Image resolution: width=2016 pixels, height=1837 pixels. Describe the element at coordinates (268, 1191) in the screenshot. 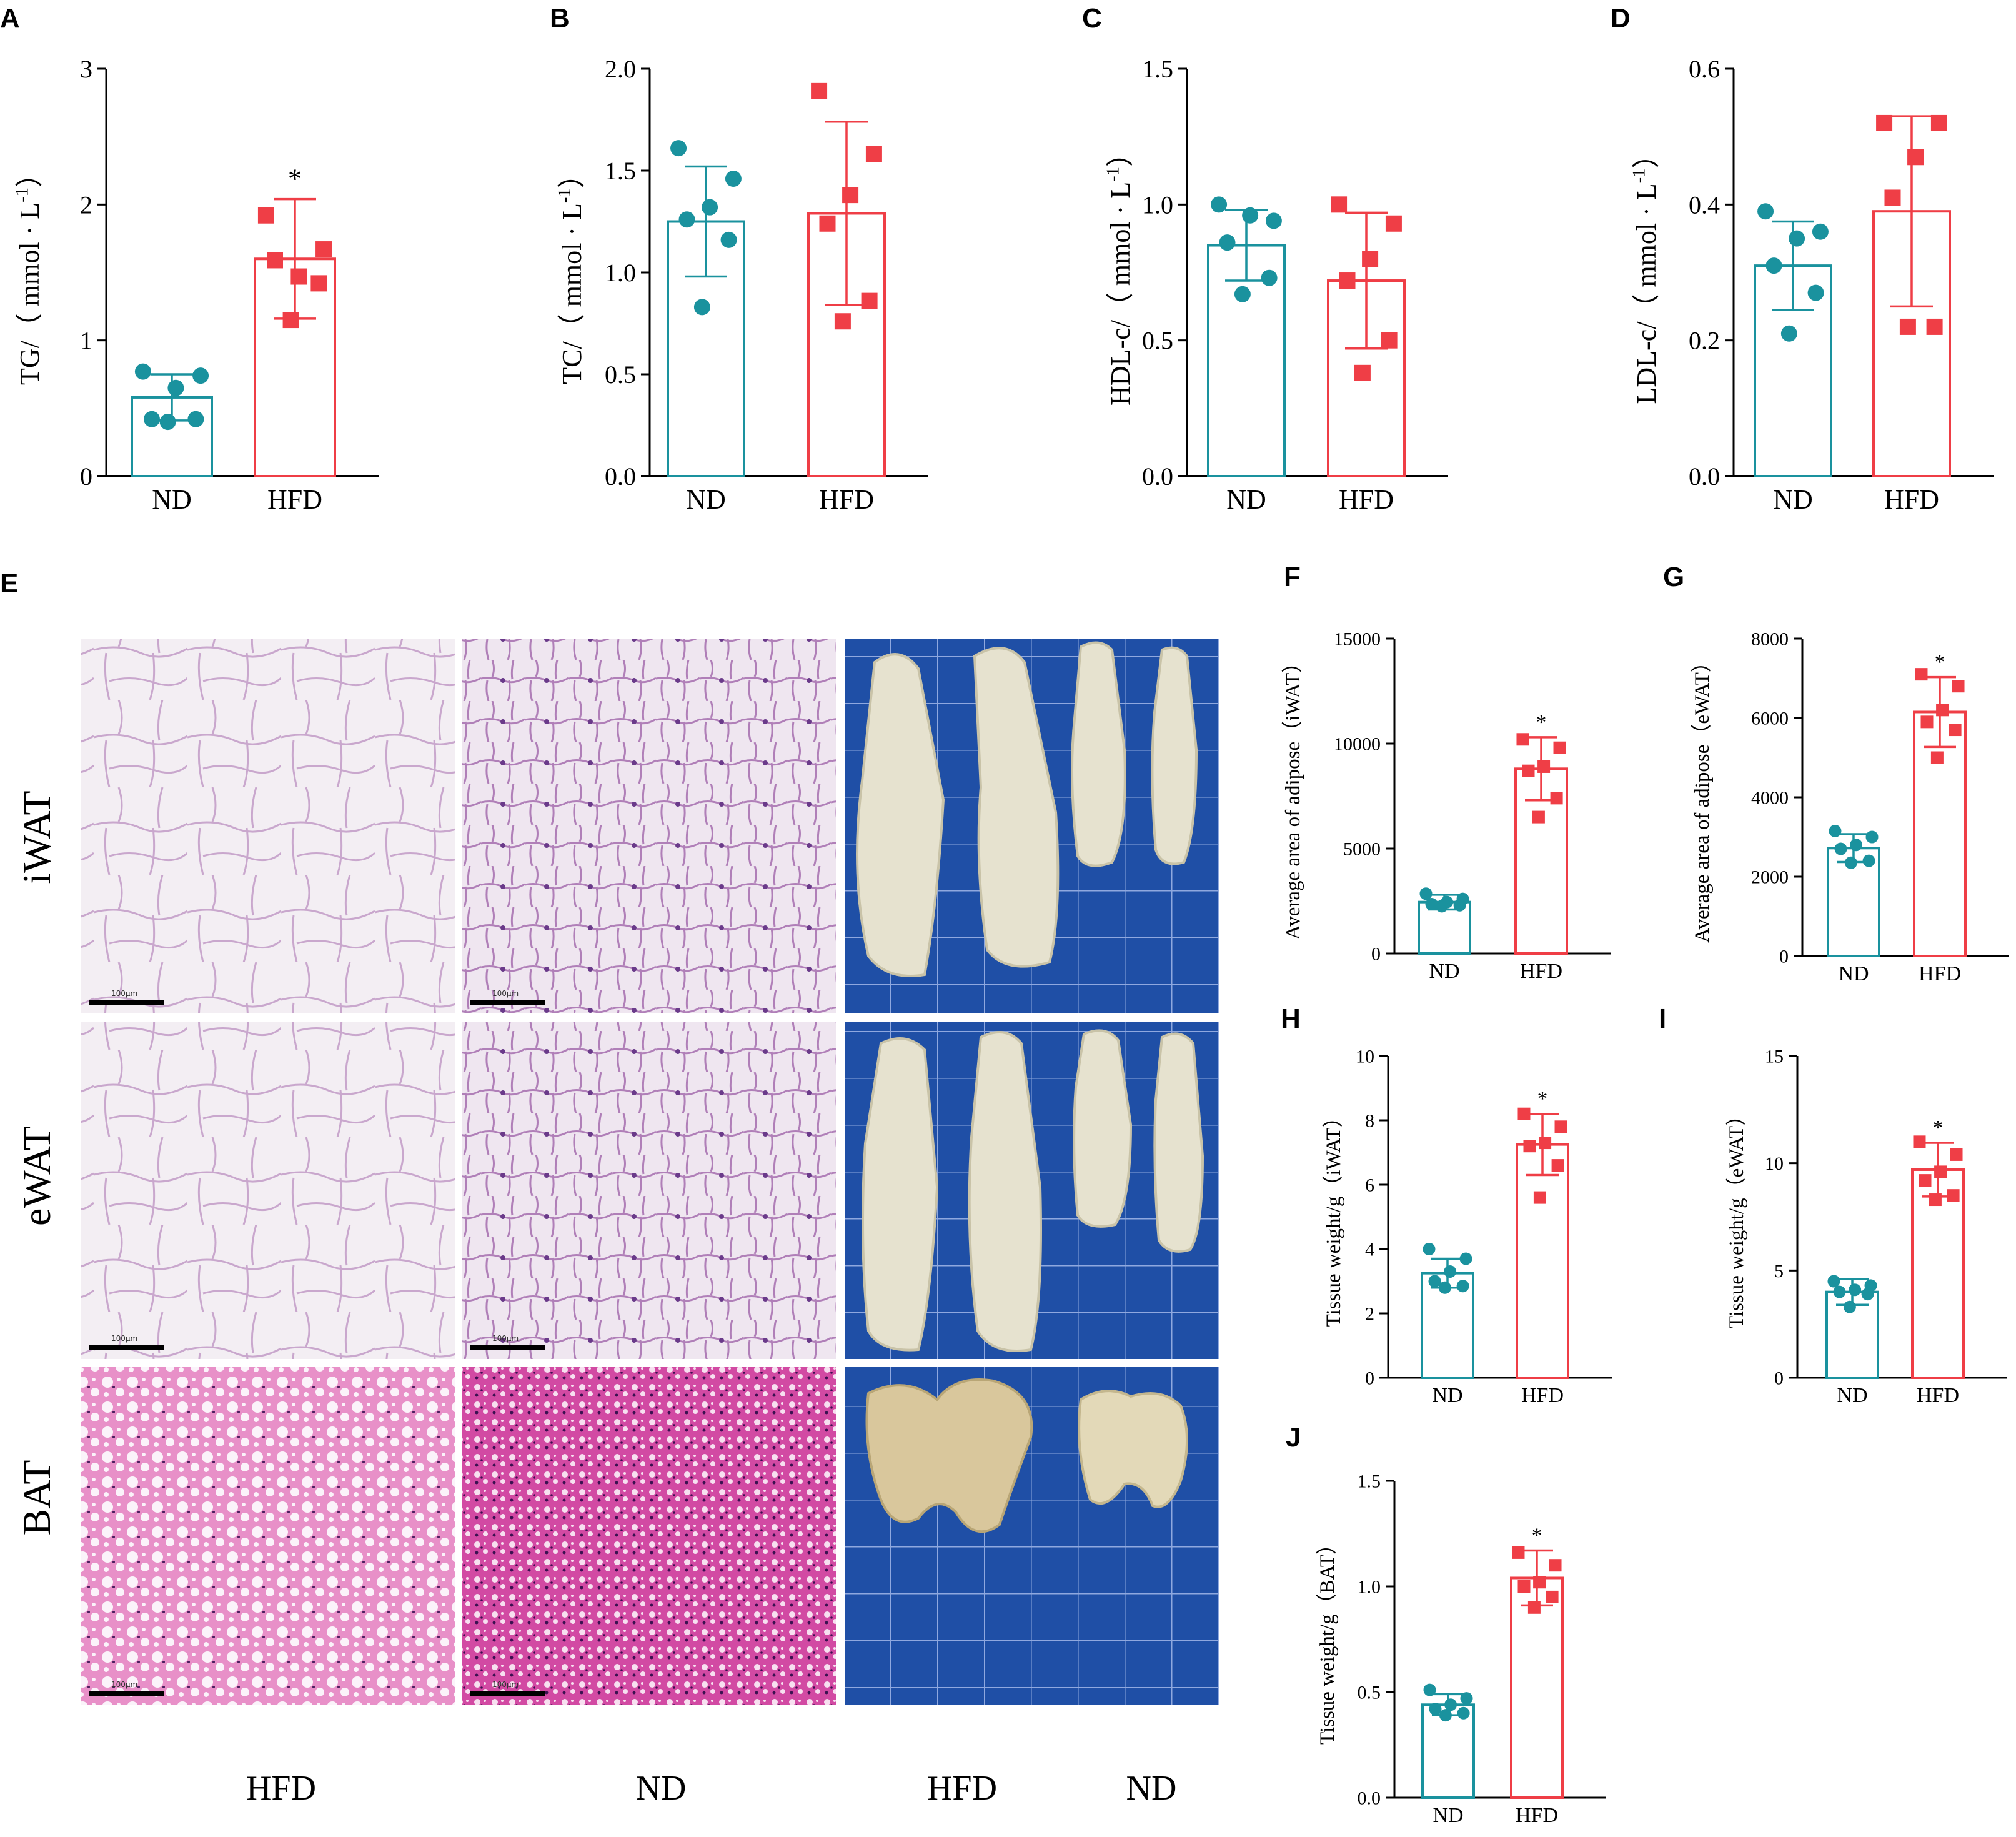

I see `ewat-hfd-histology` at that location.